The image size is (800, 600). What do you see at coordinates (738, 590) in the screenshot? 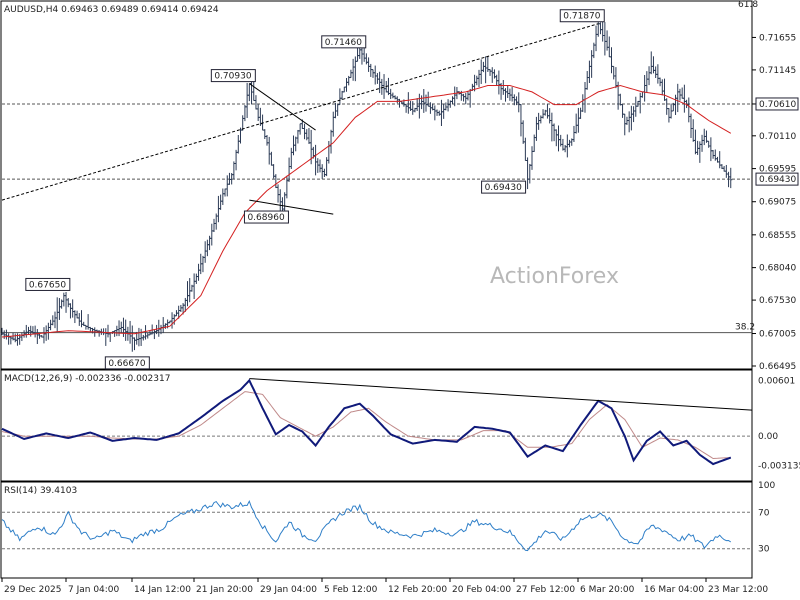
I see `x-tick-label-11: 23 Mar 12:00` at bounding box center [738, 590].